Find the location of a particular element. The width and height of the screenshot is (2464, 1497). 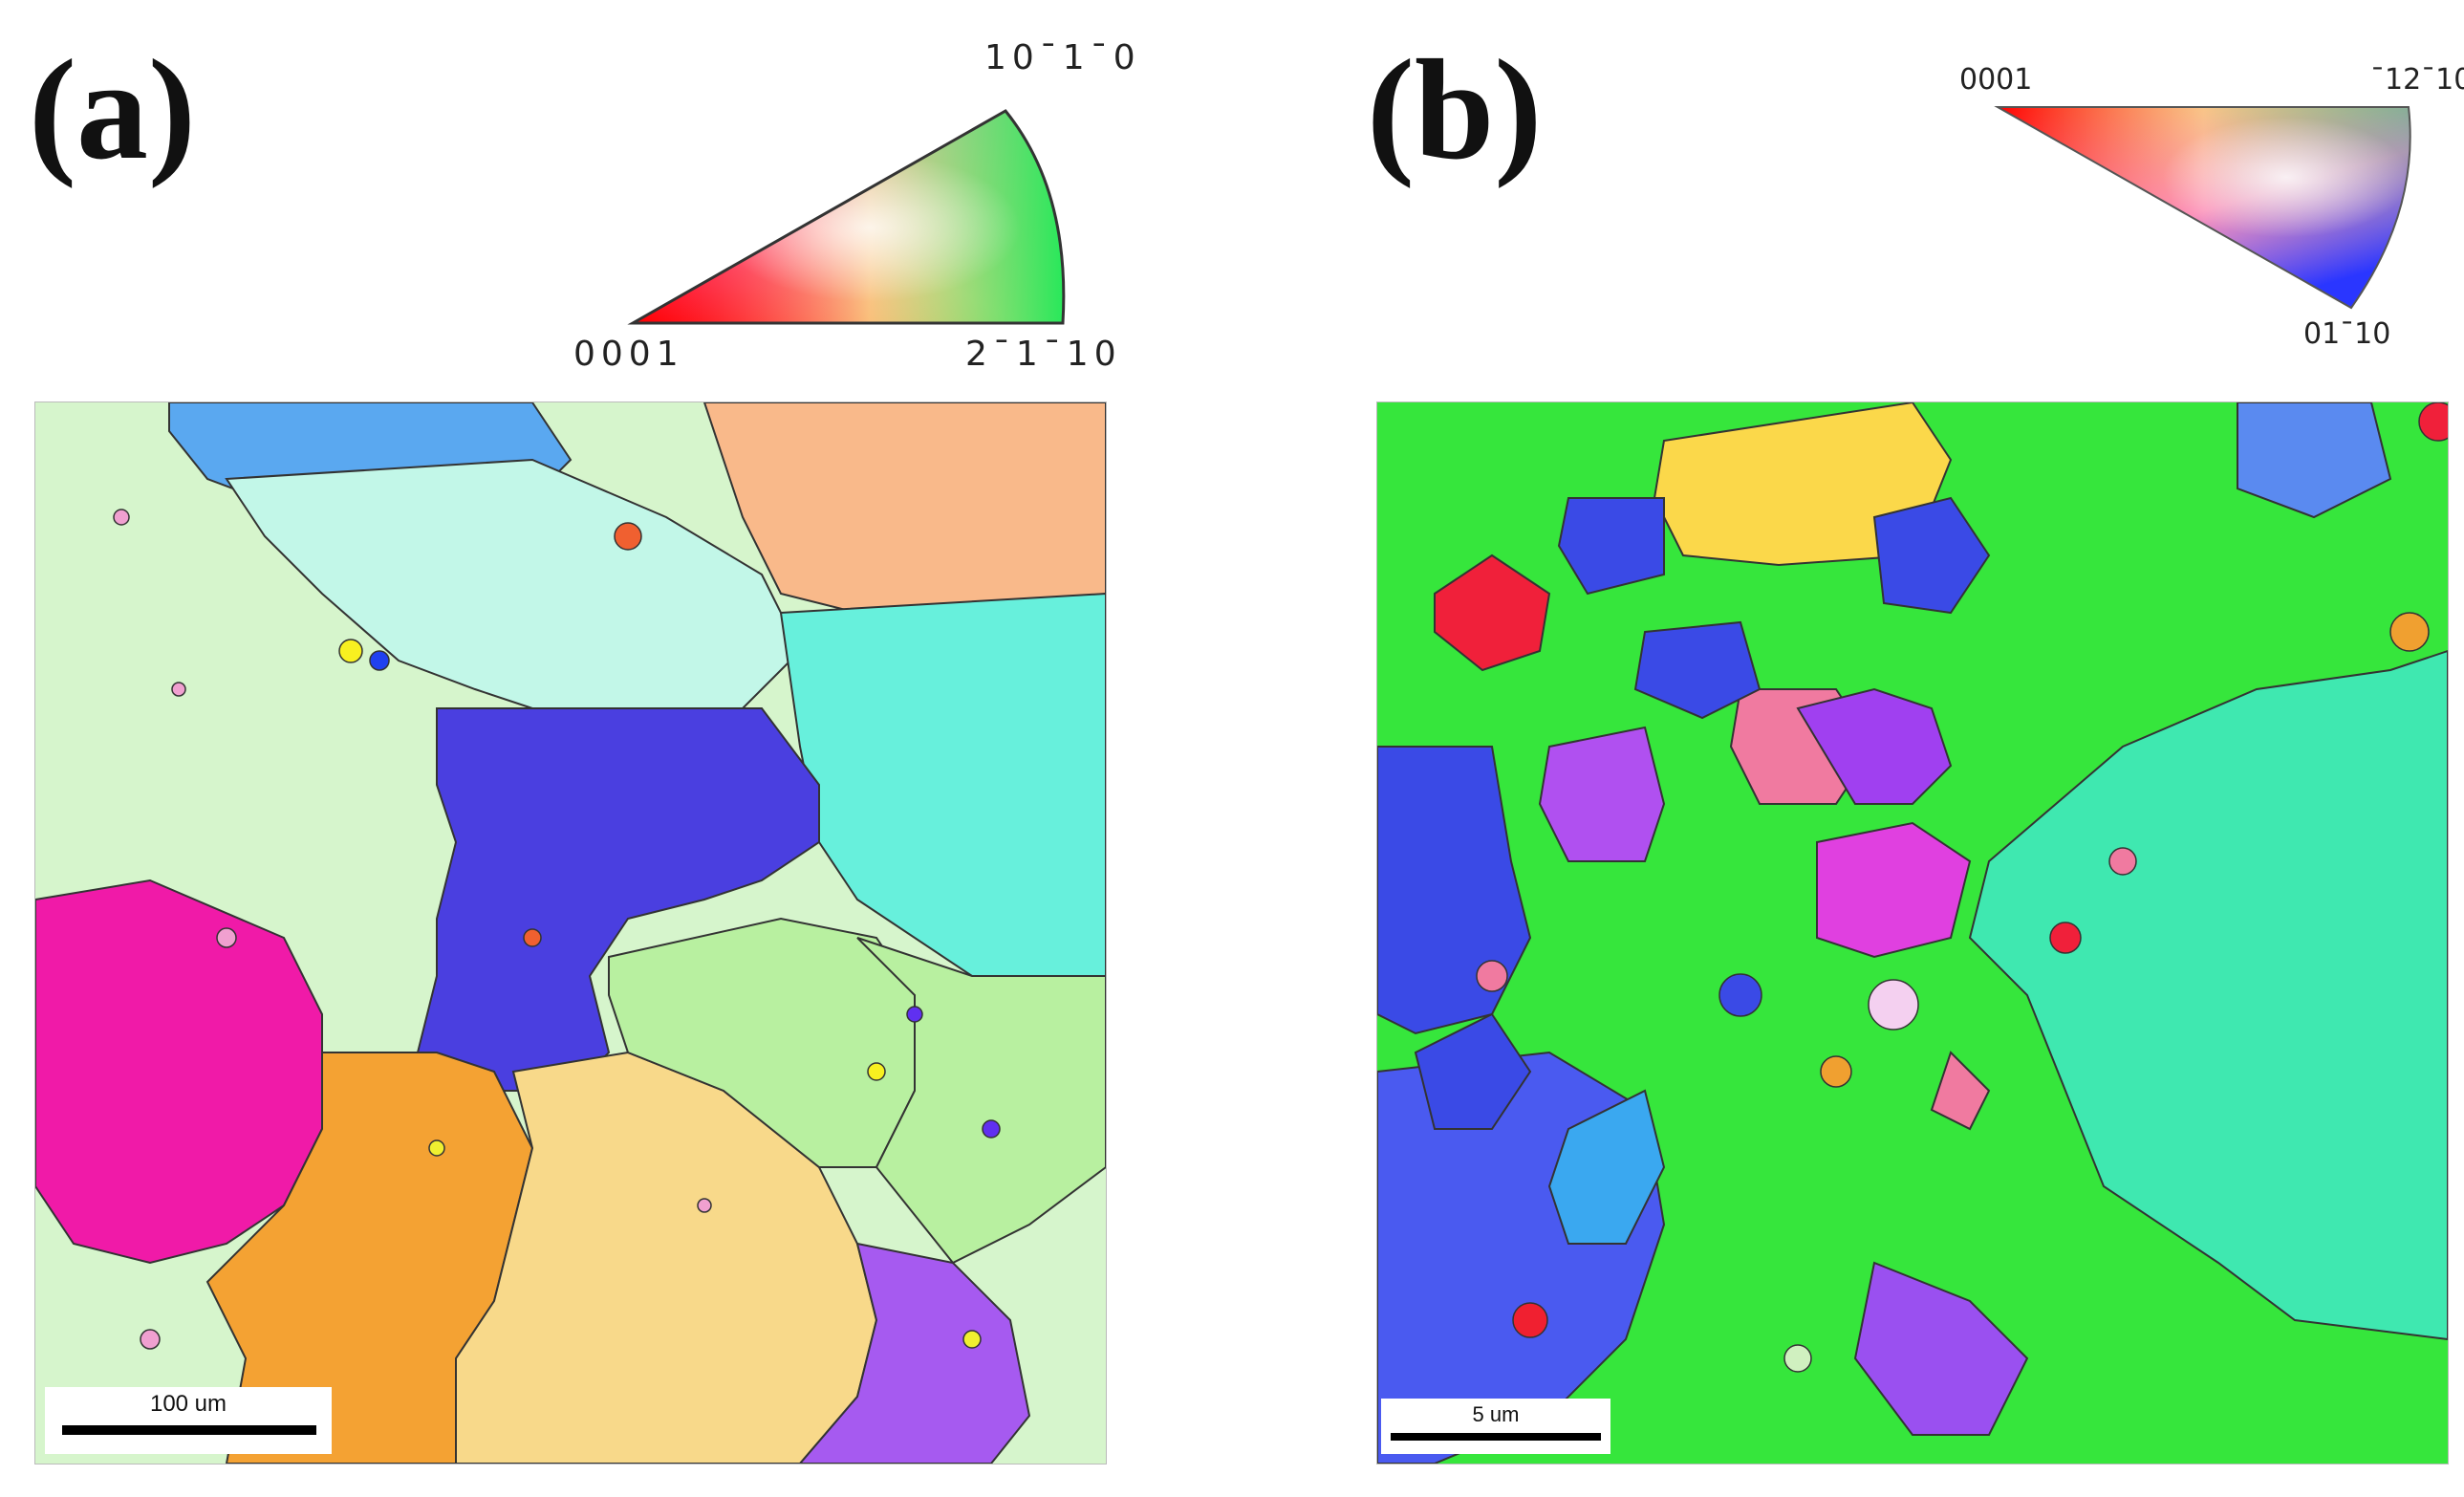

legend-a-top-label: 10¯1¯0 is located at coordinates (1062, 57).